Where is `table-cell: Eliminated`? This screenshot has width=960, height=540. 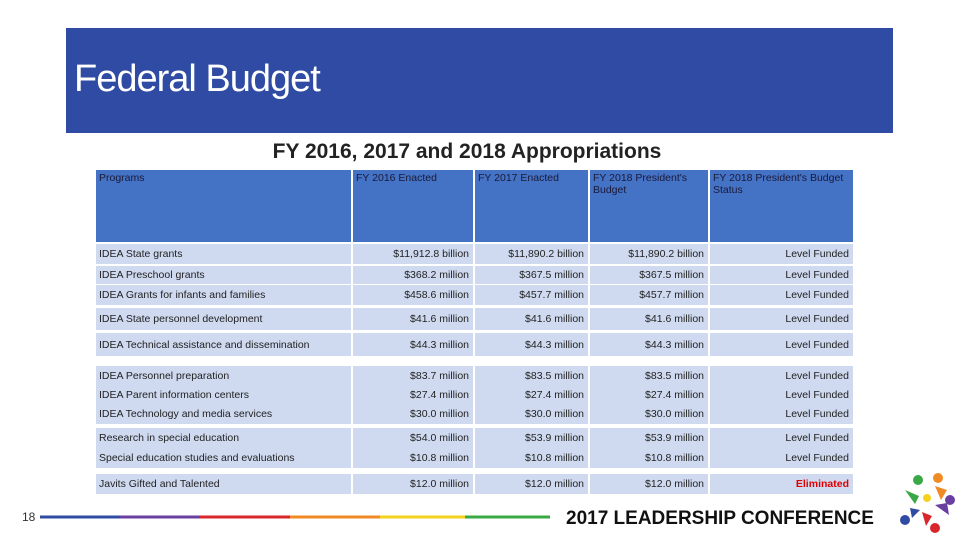
table-cell: Eliminated is located at coordinates (781, 484).